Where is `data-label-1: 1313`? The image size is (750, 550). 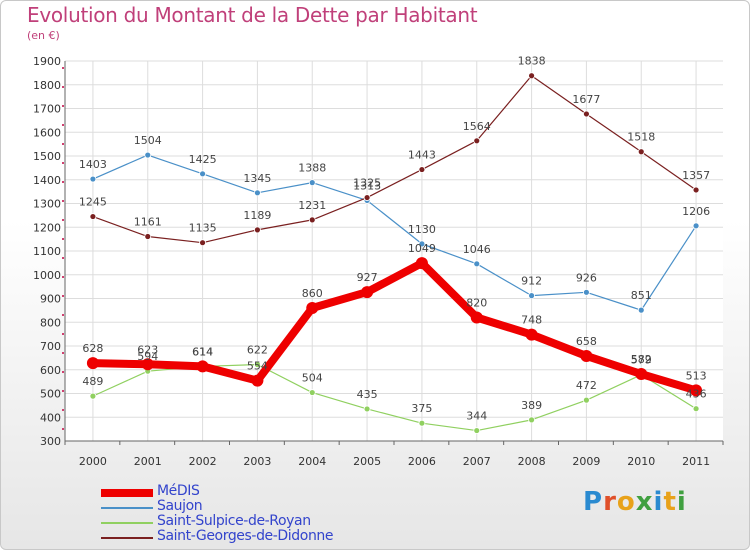
data-label-1: 1313 is located at coordinates (367, 185).